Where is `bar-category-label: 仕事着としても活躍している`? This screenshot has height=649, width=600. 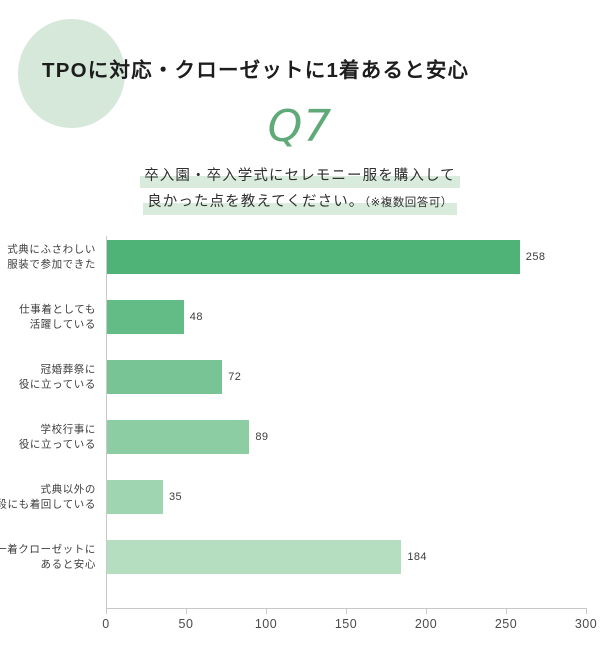 bar-category-label: 仕事着としても活躍している is located at coordinates (48, 317).